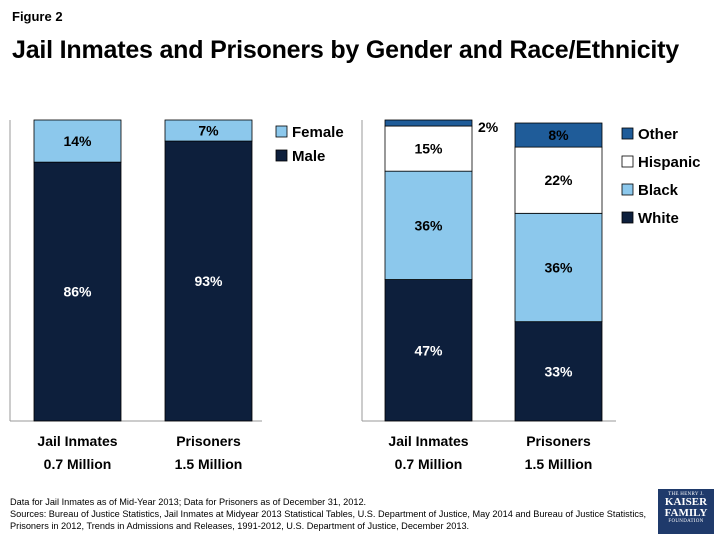 This screenshot has height=540, width=720. I want to click on value-label-other-prisoners: 8%, so click(558, 135).